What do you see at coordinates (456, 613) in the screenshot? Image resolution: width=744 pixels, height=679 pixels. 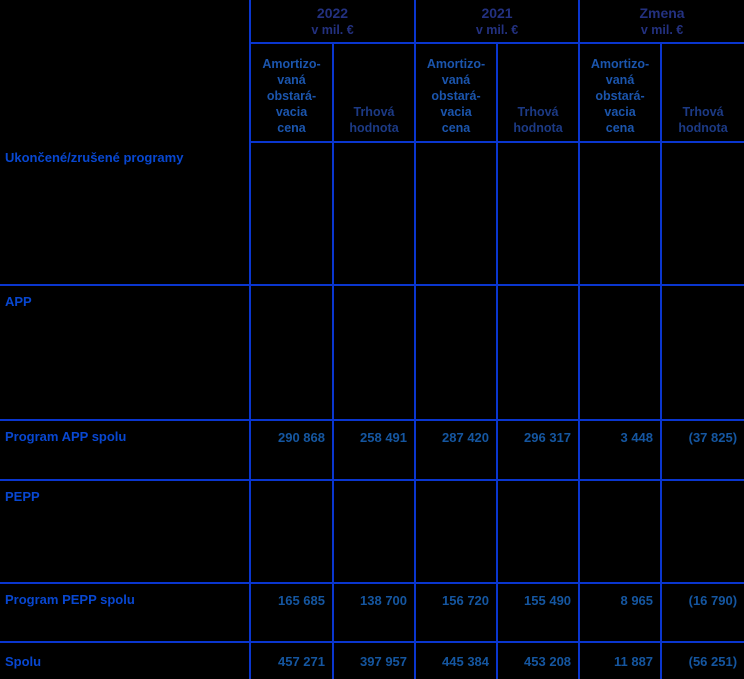 I see `cell-value: 156 720` at bounding box center [456, 613].